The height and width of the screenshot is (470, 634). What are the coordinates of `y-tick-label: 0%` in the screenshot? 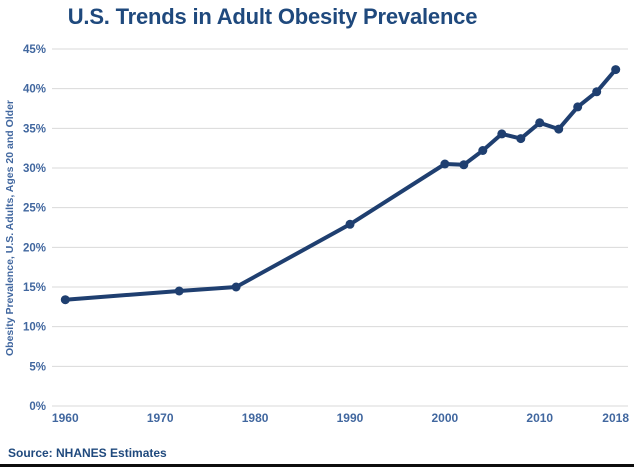 It's located at (37, 407).